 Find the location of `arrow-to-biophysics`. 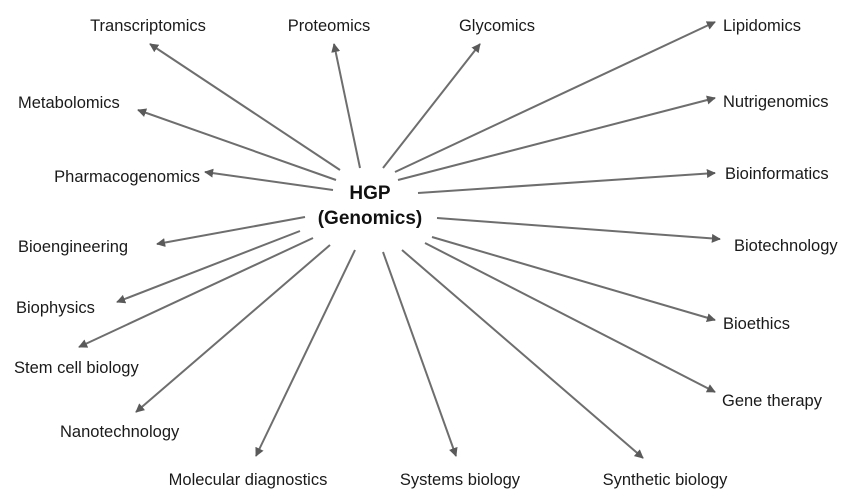

arrow-to-biophysics is located at coordinates (208, 267).